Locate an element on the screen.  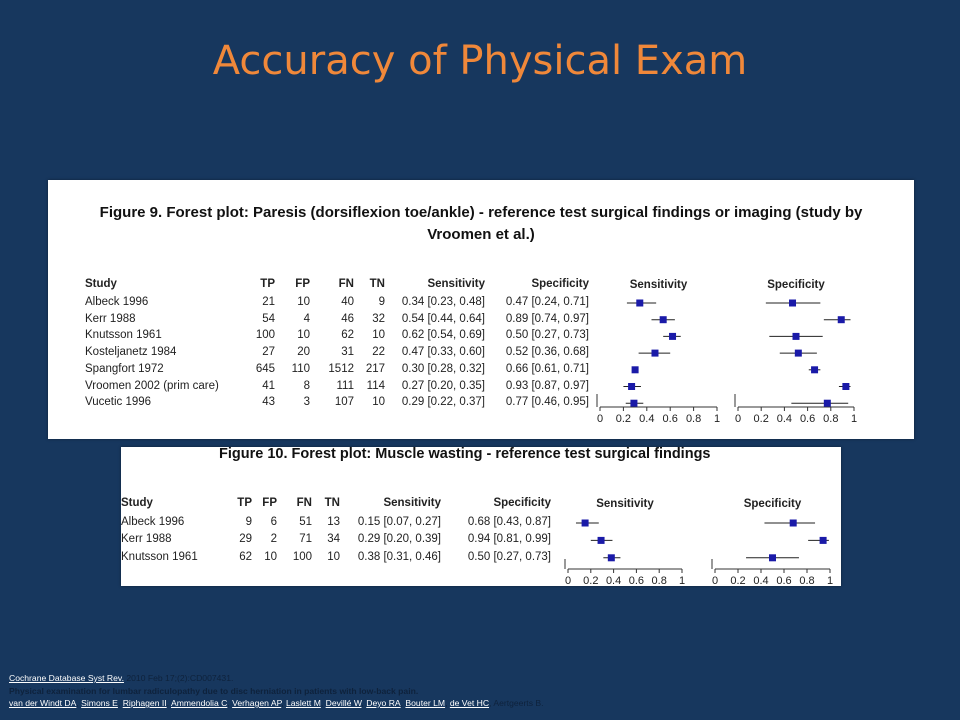
table-cell-spec: 0.50 [0.27, 0.73] is located at coordinates (509, 556).